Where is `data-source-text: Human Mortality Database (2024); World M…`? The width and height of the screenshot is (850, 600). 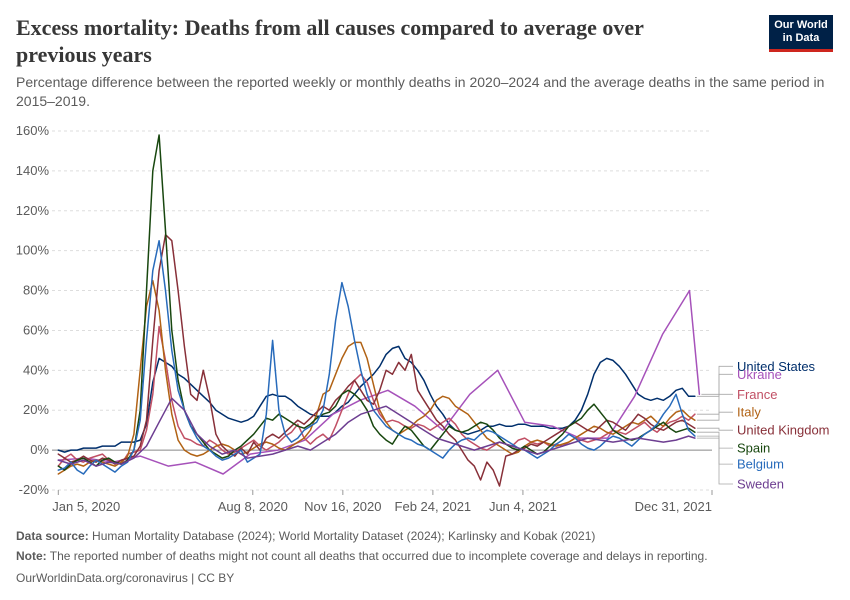
data-source-text: Human Mortality Database (2024); World M… is located at coordinates (342, 536).